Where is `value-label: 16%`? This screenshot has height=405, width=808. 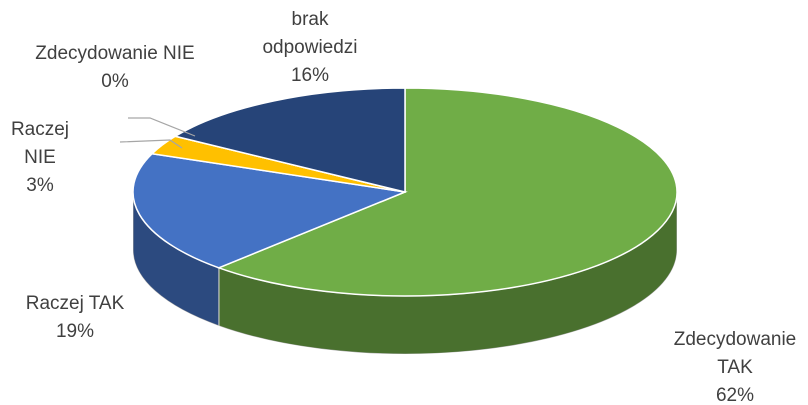
value-label: 16% is located at coordinates (310, 75).